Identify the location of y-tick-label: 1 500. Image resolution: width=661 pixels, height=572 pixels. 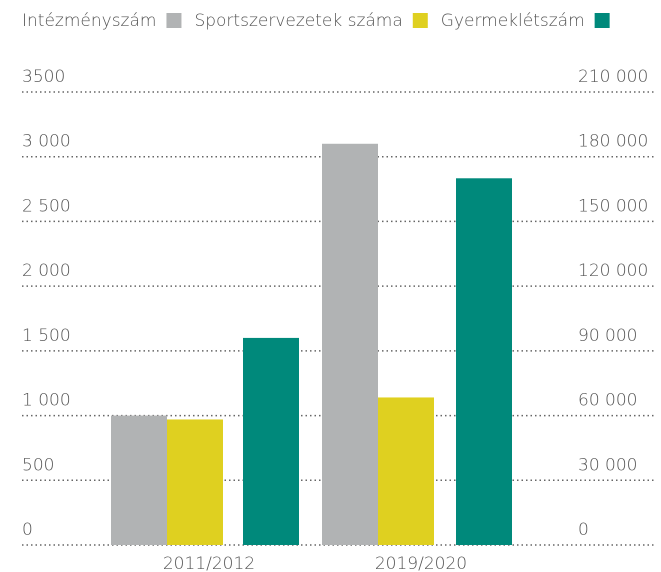
(46, 336).